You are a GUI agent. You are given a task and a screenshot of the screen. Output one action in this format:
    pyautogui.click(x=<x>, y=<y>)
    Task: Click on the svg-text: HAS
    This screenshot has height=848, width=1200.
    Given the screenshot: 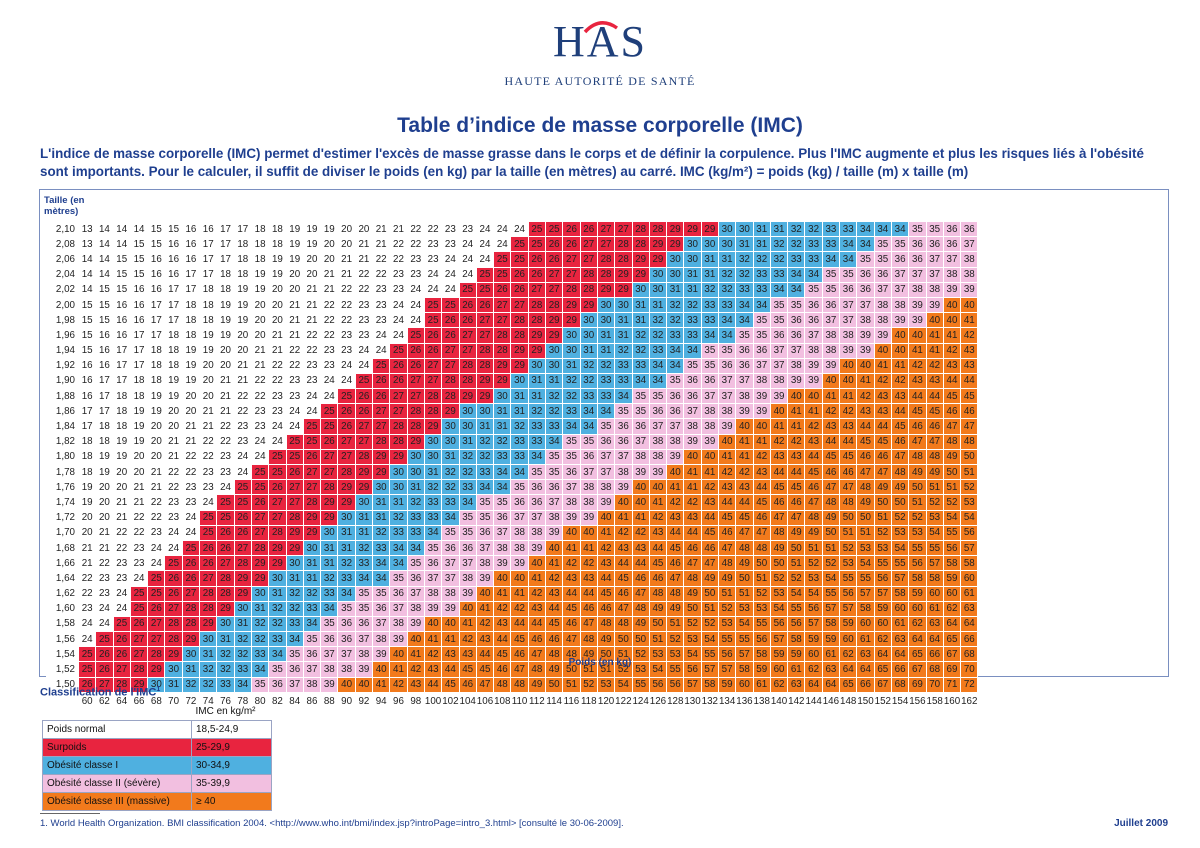 What is the action you would take?
    pyautogui.click(x=600, y=42)
    